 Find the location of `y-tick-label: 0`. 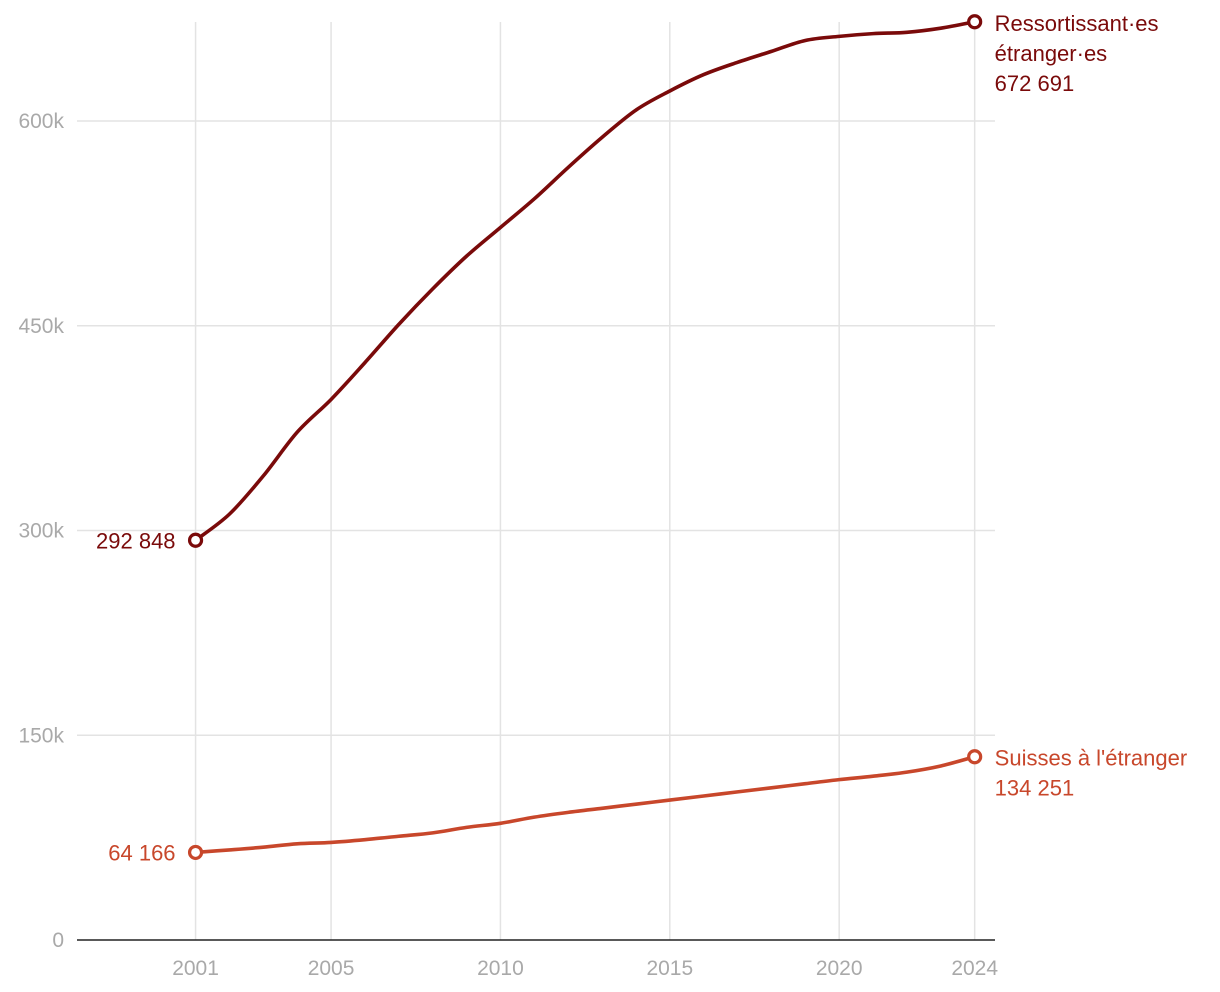

y-tick-label: 0 is located at coordinates (58, 940).